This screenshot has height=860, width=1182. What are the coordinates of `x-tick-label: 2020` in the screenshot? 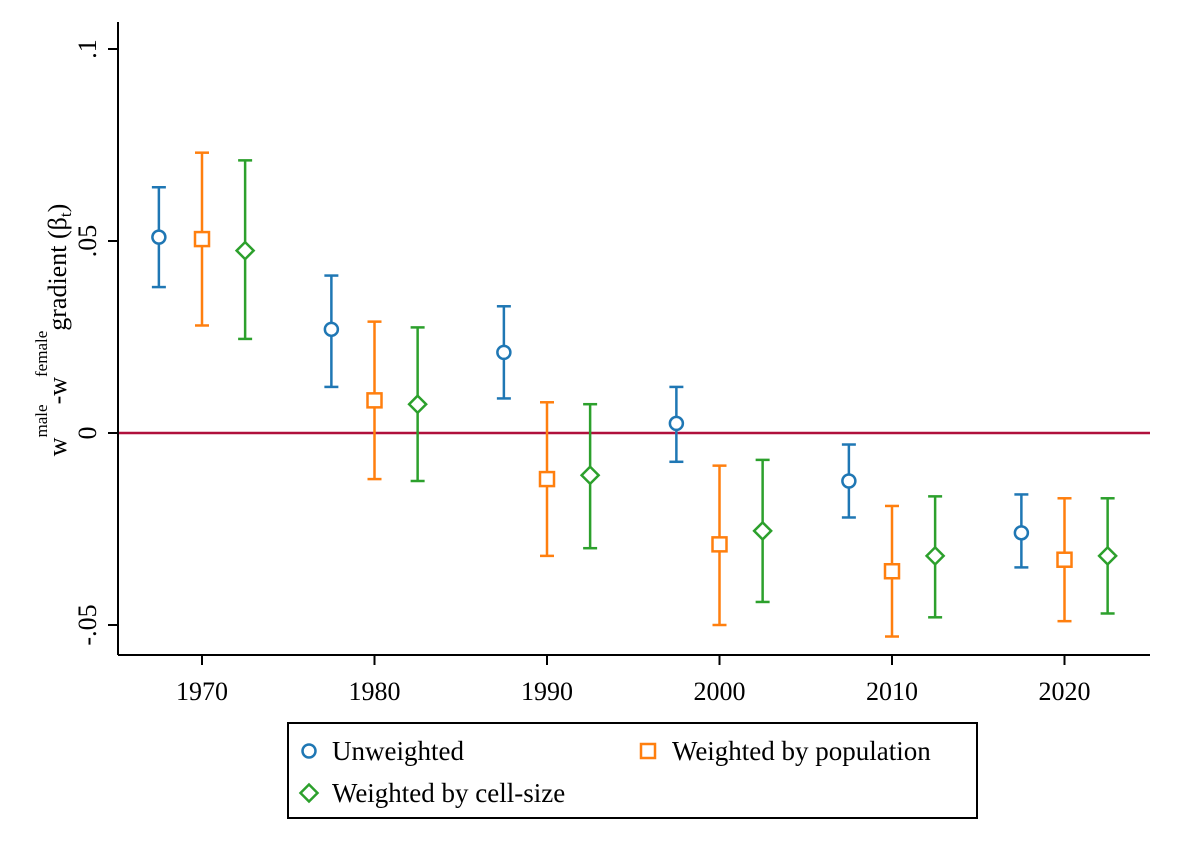 It's located at (1065, 691).